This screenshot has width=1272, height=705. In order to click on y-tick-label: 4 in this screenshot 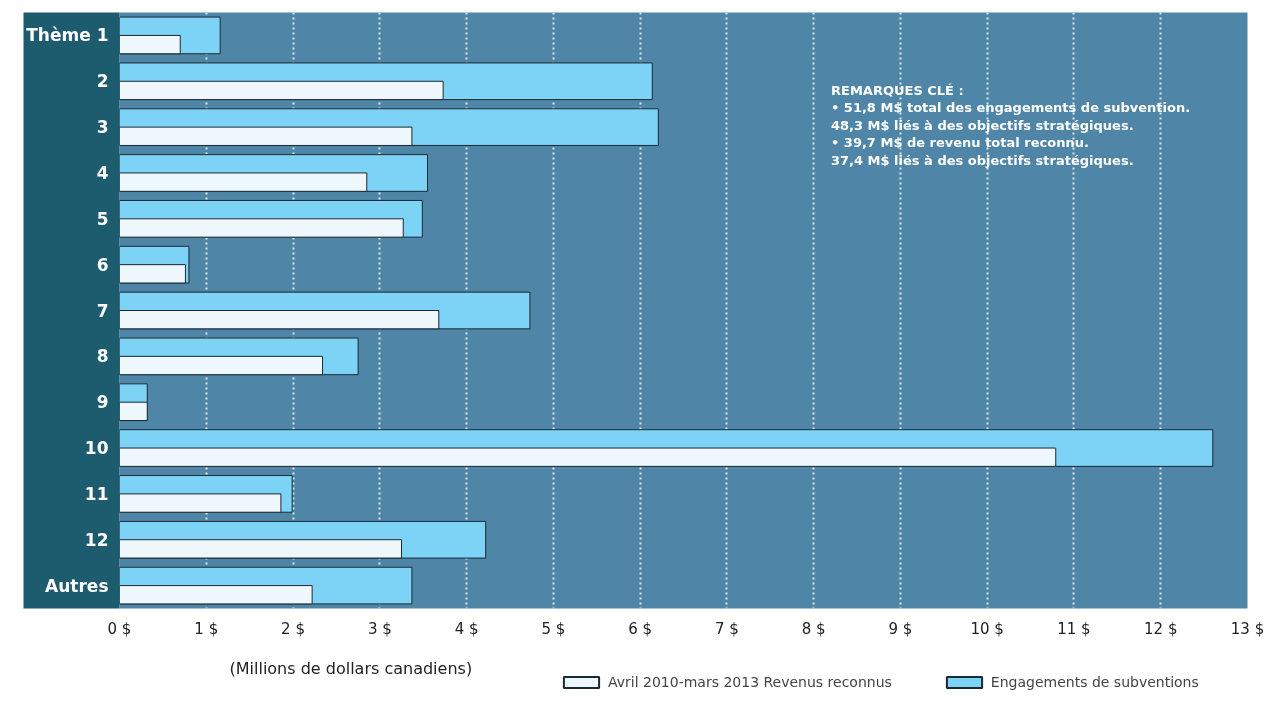, I will do `click(102, 172)`.